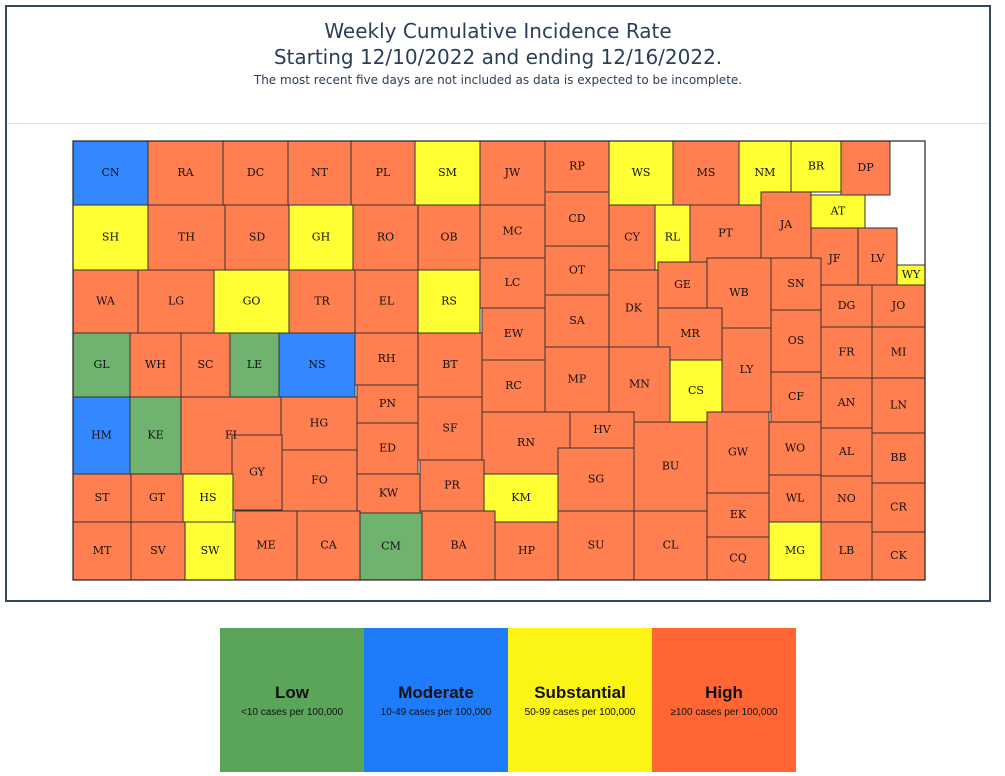 This screenshot has width=1005, height=776. I want to click on county-lg, so click(176, 301).